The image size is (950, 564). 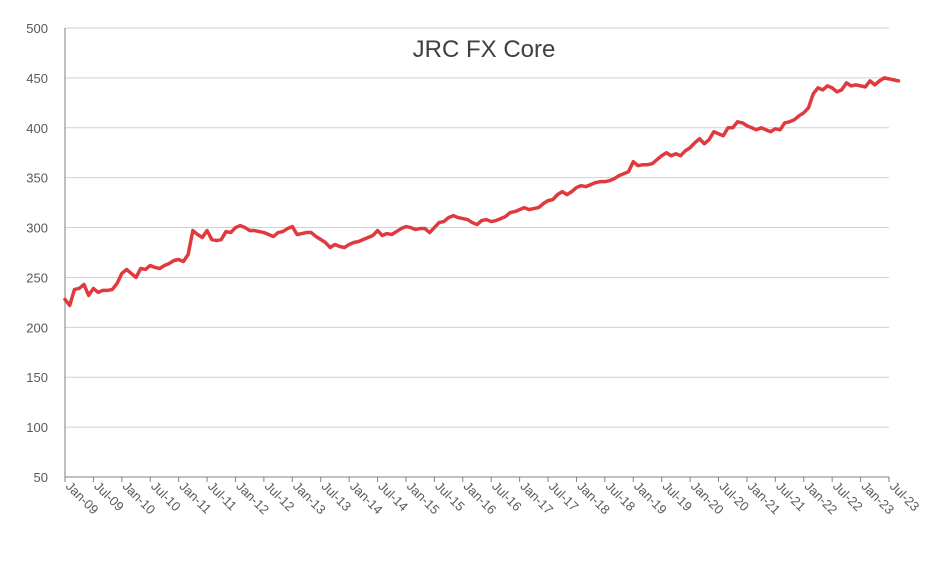 I want to click on y-tick-label: 50, so click(x=41, y=477).